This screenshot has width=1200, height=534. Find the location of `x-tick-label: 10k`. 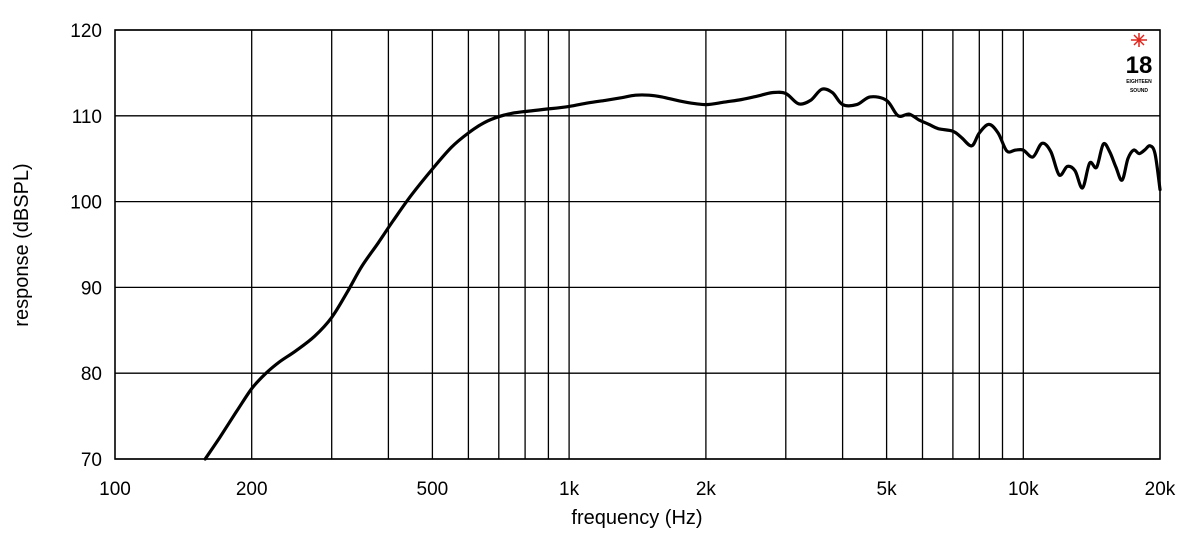

x-tick-label: 10k is located at coordinates (1023, 489).